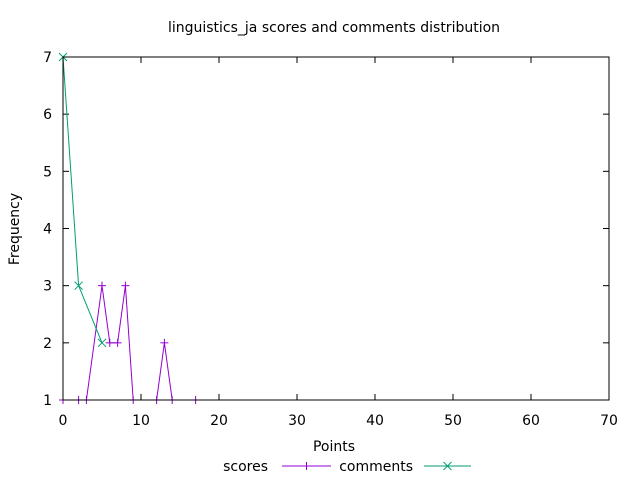 The image size is (640, 480). What do you see at coordinates (376, 467) in the screenshot?
I see `legend-label-comments: comments` at bounding box center [376, 467].